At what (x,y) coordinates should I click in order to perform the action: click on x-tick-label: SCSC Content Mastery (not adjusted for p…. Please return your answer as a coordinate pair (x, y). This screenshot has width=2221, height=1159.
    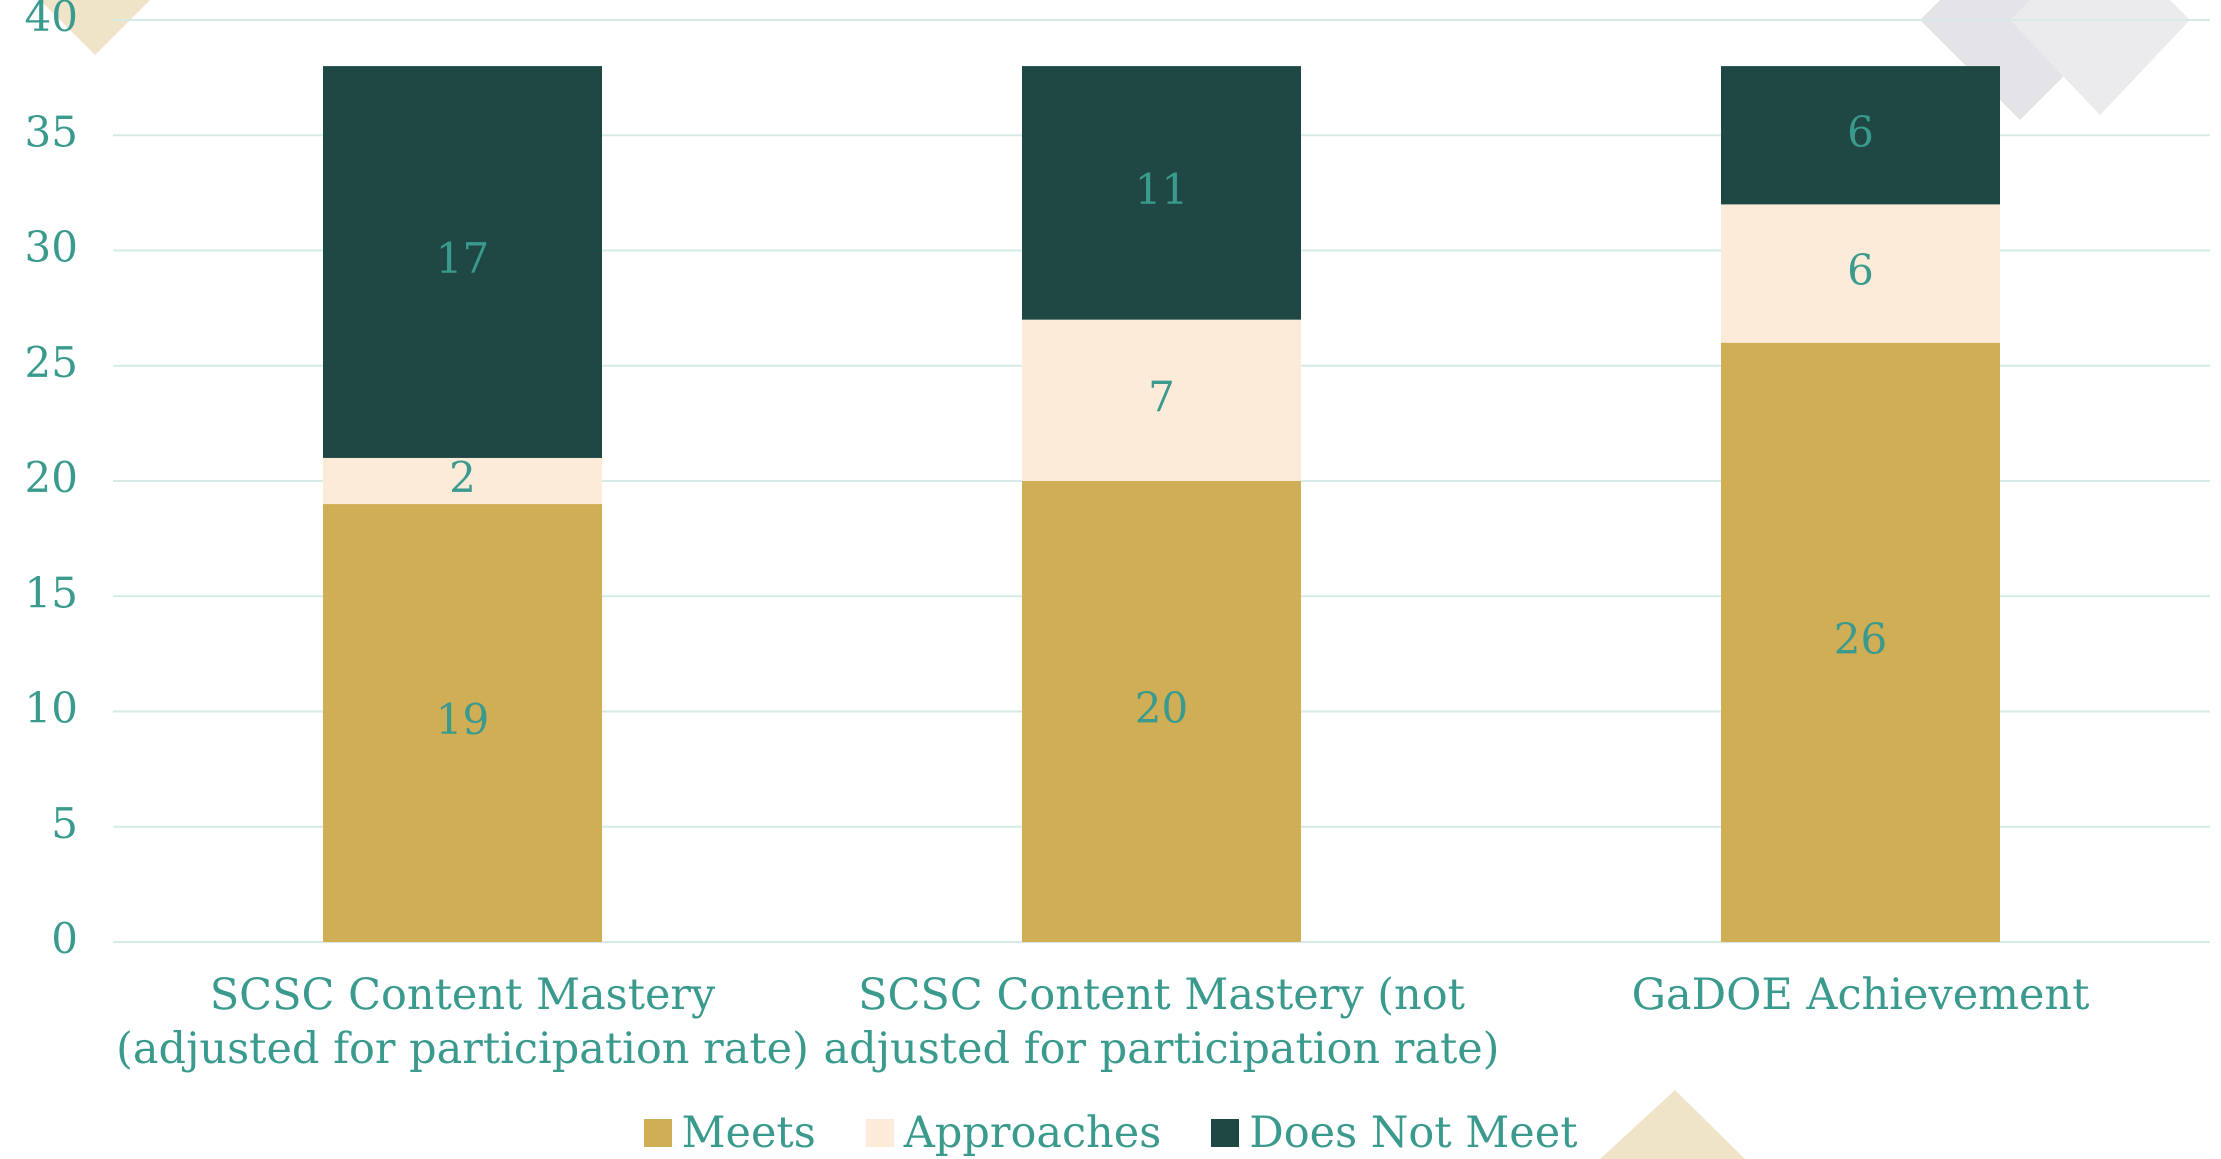
    Looking at the image, I should click on (1161, 1022).